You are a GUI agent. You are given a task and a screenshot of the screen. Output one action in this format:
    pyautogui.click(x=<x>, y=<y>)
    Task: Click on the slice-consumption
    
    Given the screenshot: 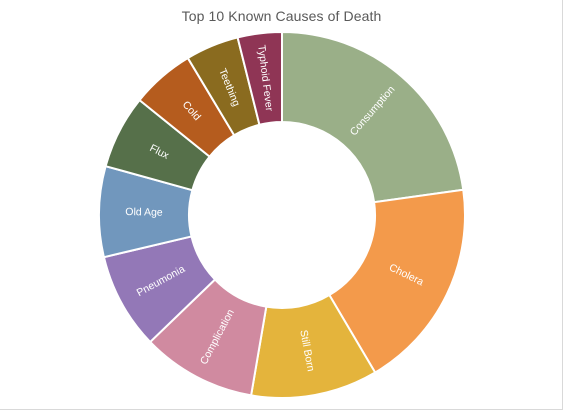 What is the action you would take?
    pyautogui.click(x=373, y=117)
    